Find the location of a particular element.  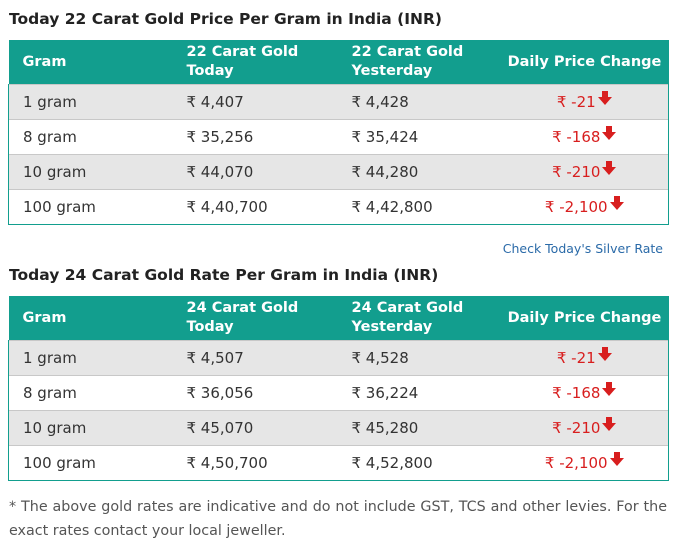

cell-yesterday: ₹ 4,52,800 is located at coordinates (419, 463).